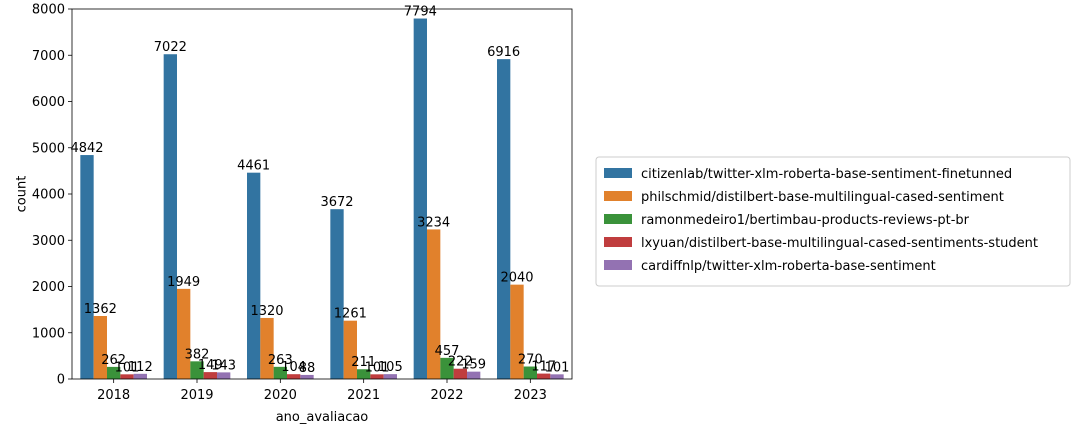 The width and height of the screenshot is (1078, 433). I want to click on bar-value-label: 6916, so click(503, 52).